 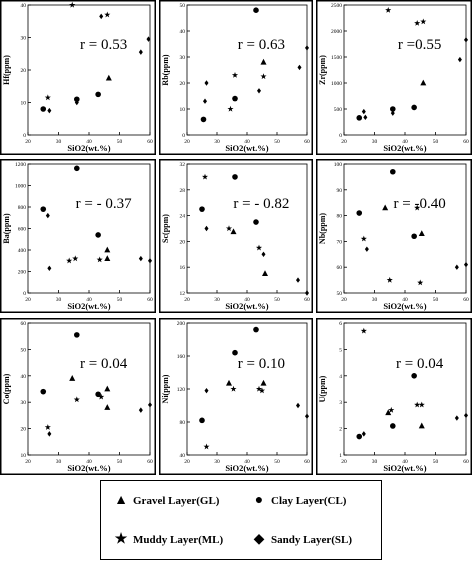 What do you see at coordinates (340, 377) in the screenshot?
I see `y-tick-label: 4` at bounding box center [340, 377].